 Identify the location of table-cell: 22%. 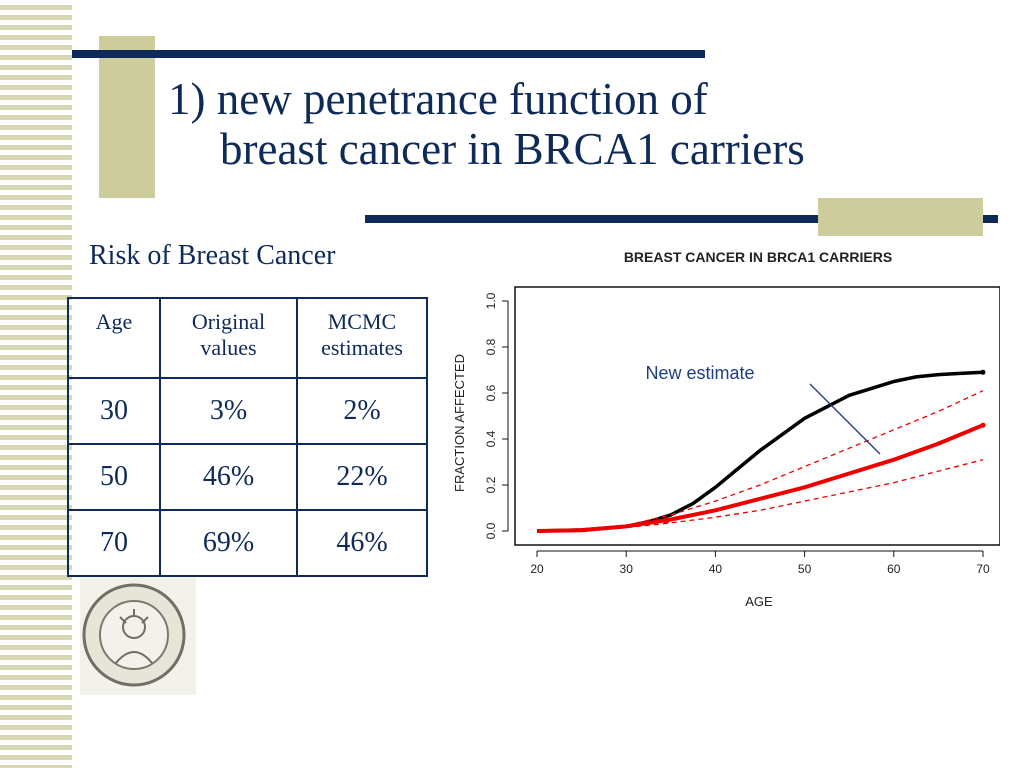
(362, 477).